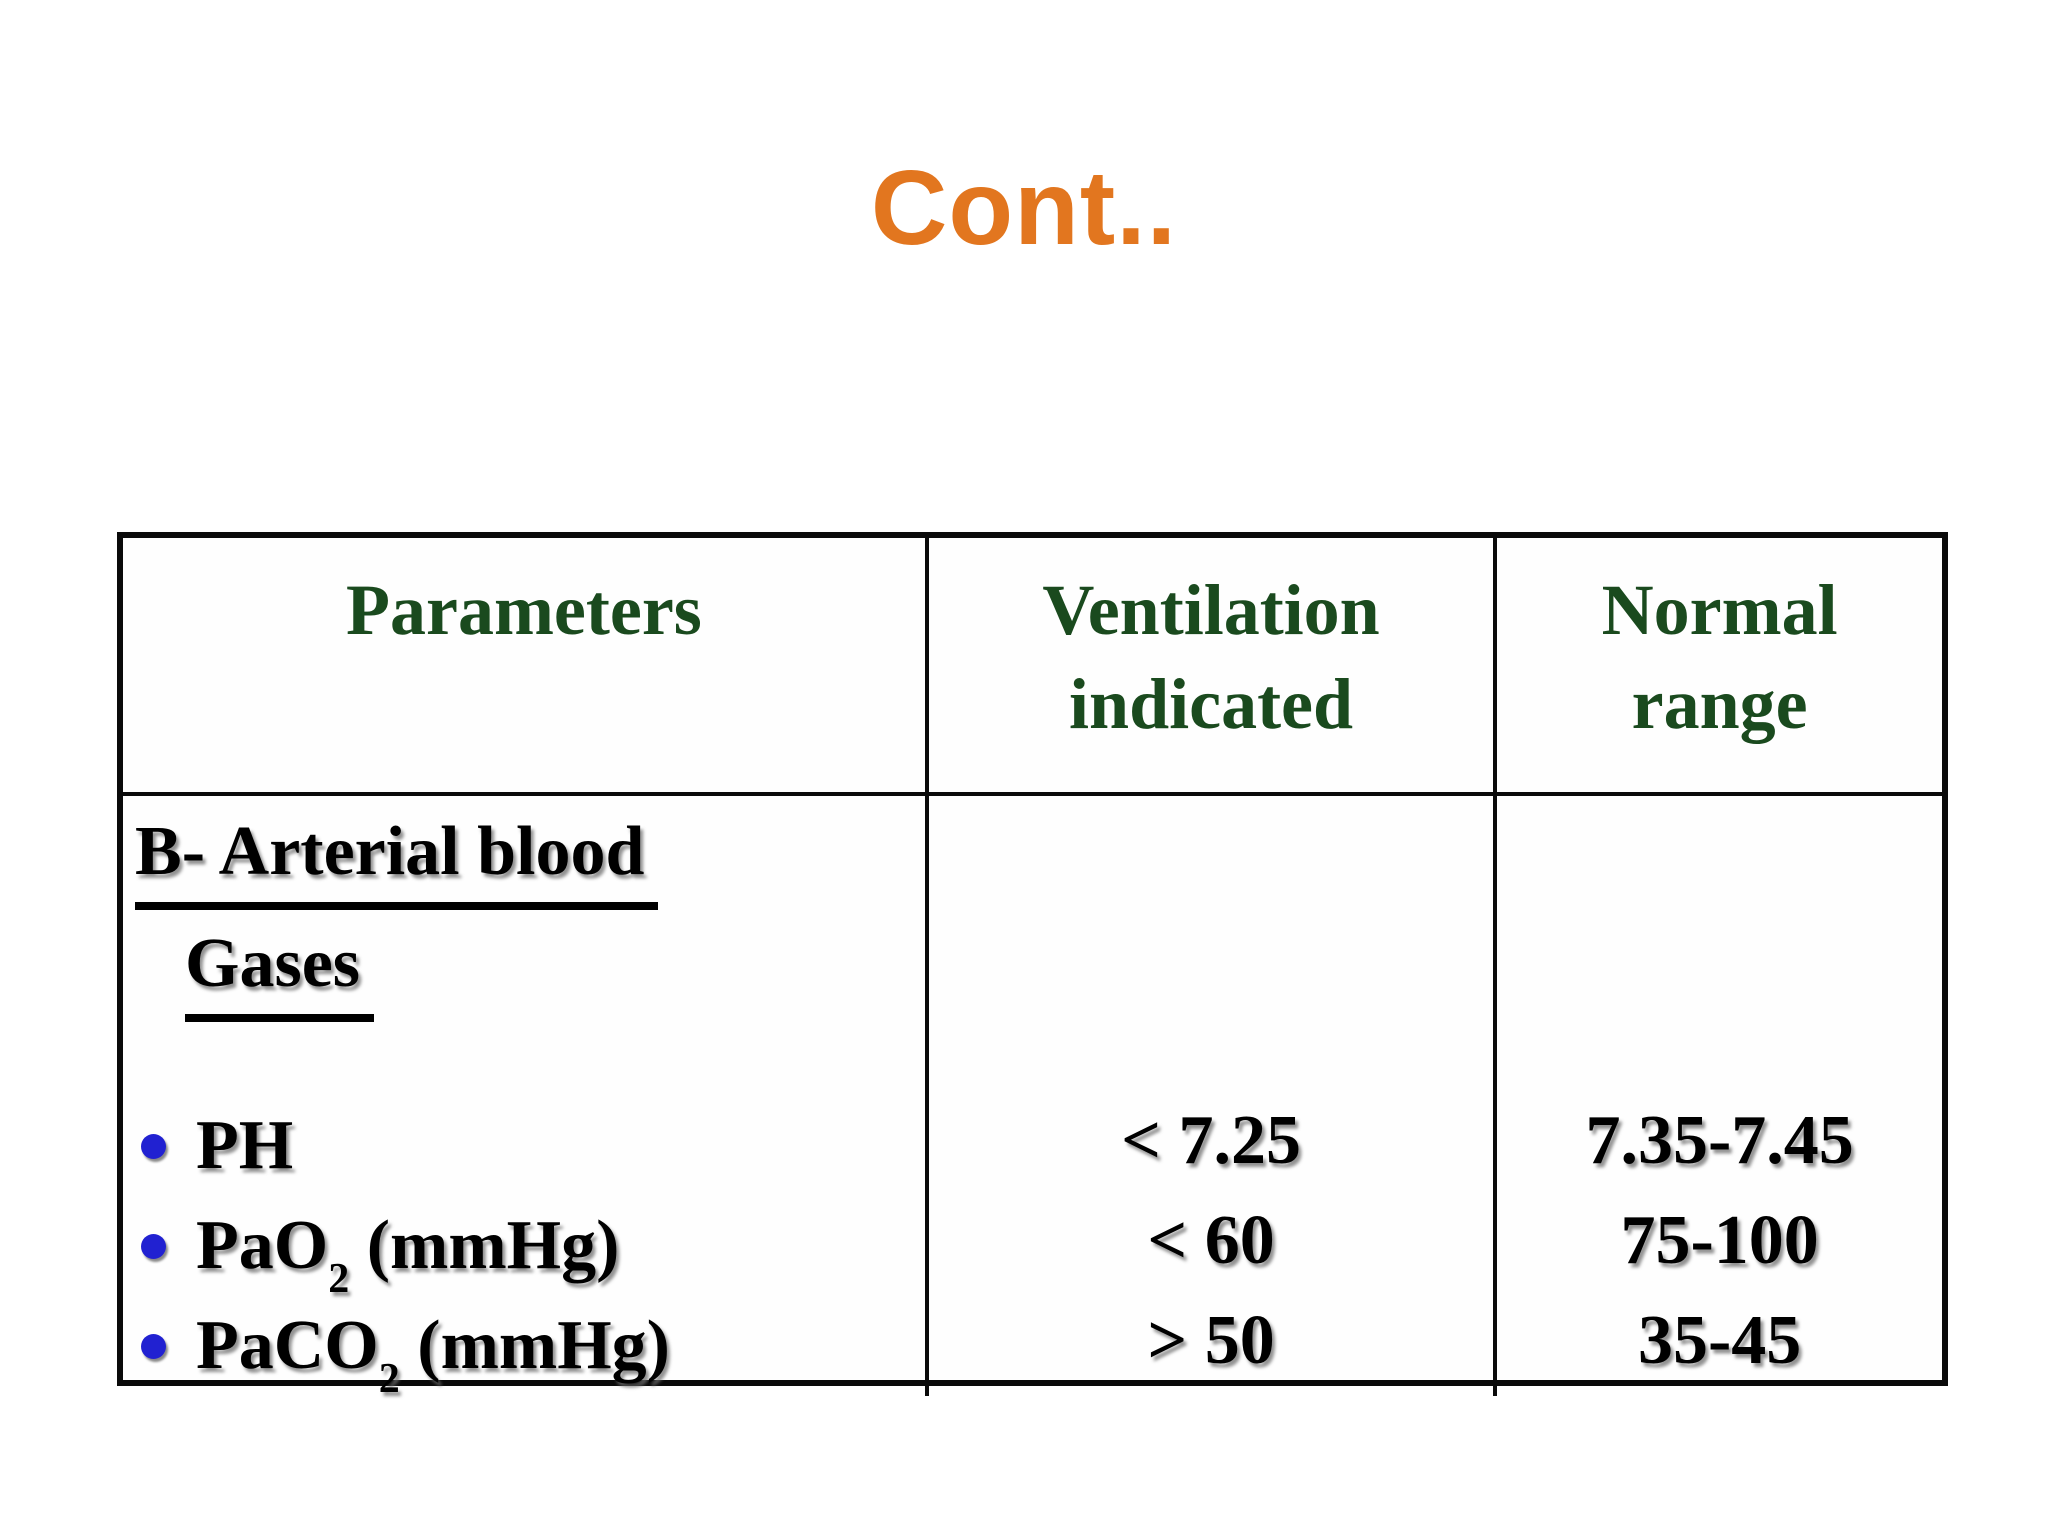  I want to click on list-item-pao2: PaO2 (mmHg), so click(524, 1249).